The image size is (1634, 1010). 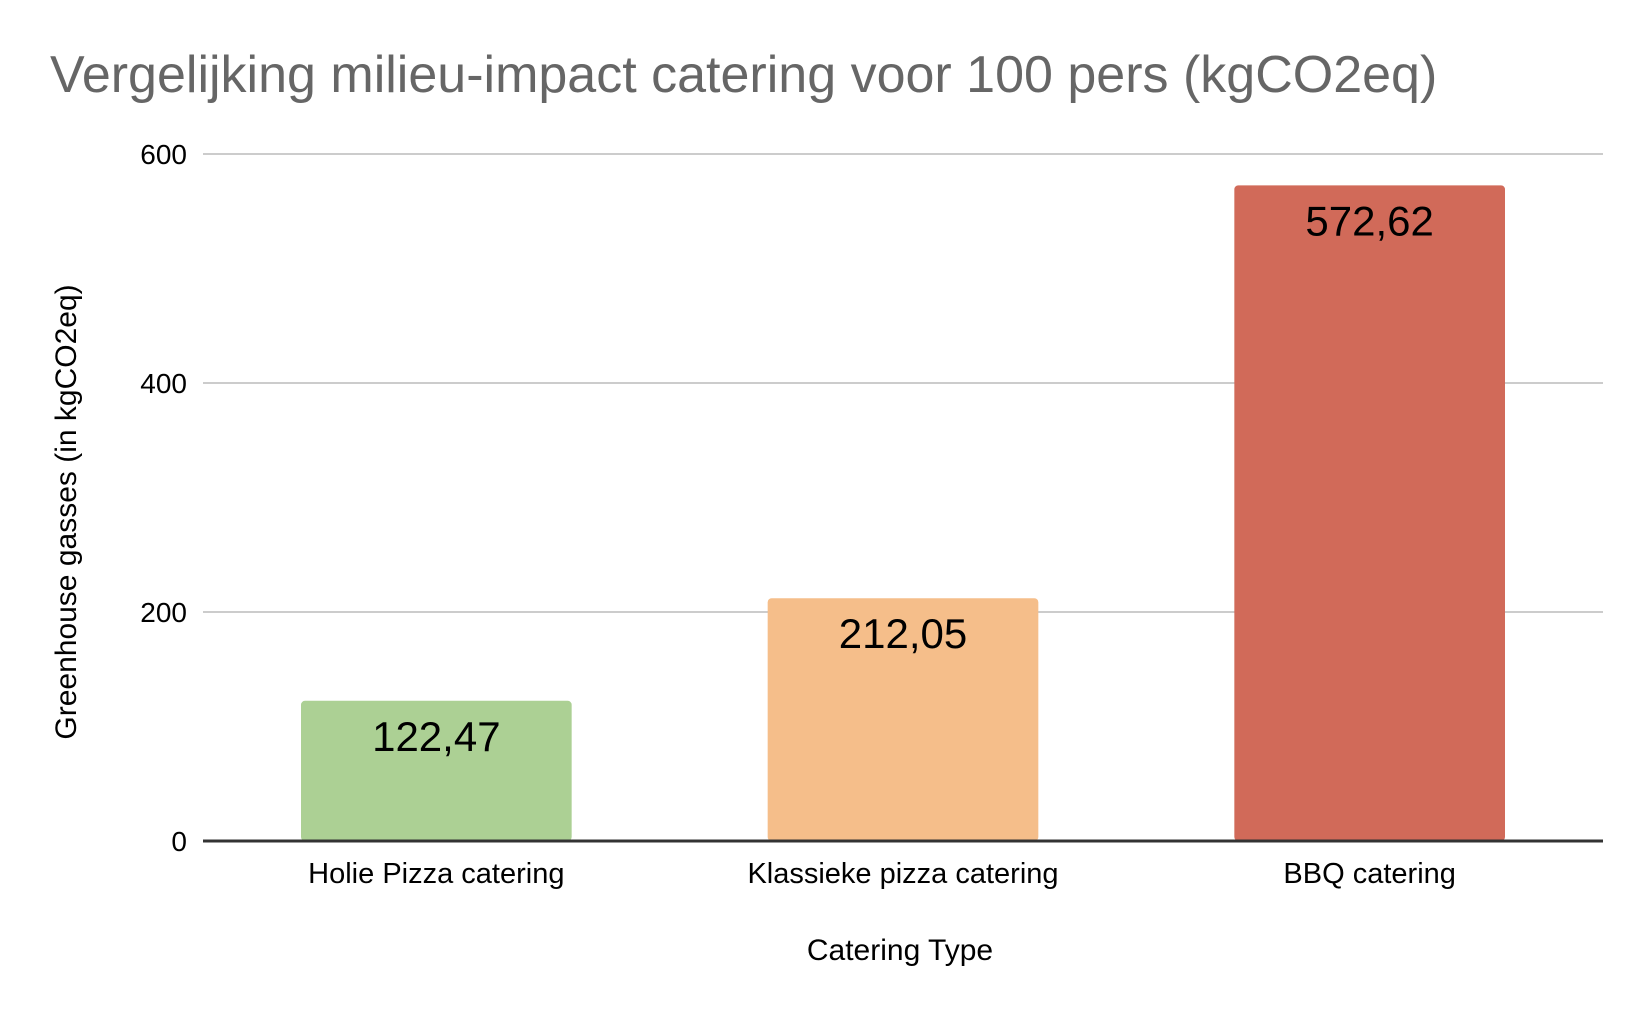 I want to click on x-category-label: BBQ catering, so click(x=1369, y=874).